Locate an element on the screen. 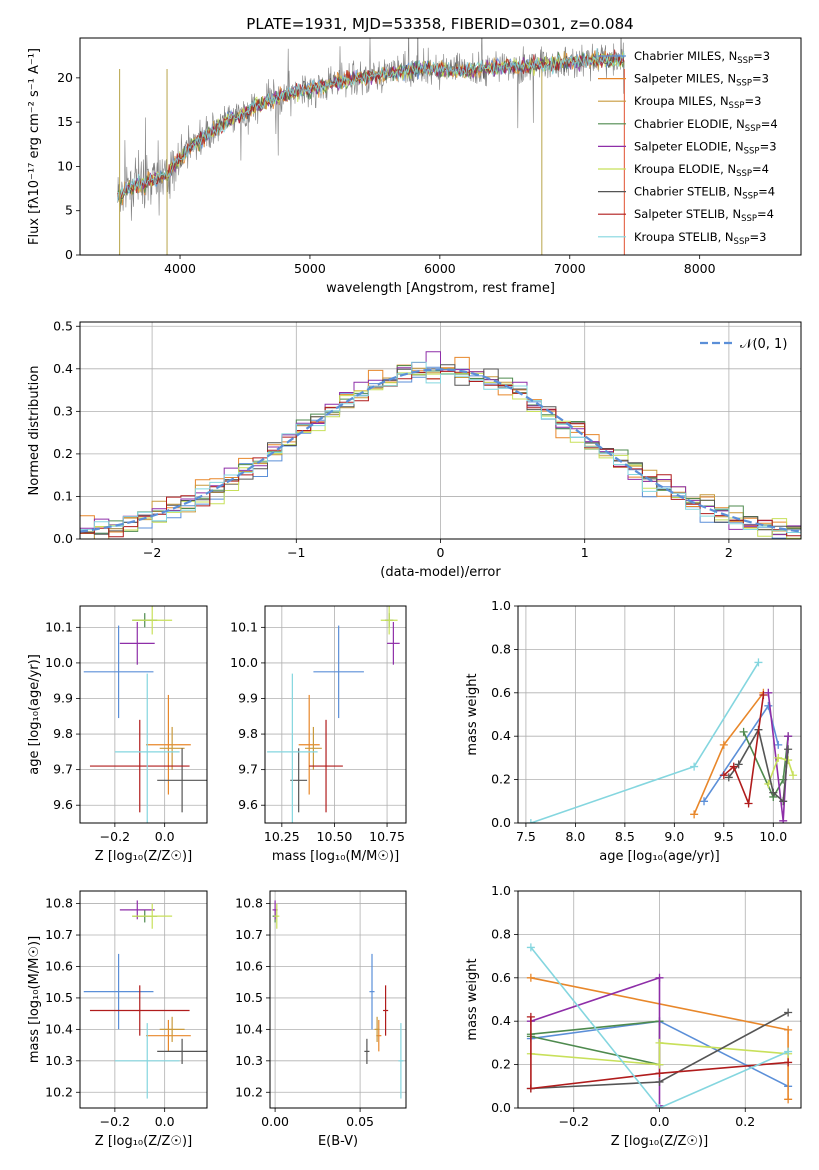  y-axis-label: Flux [fλ10⁻¹⁷ erg cm⁻² s⁻¹ A⁻¹] is located at coordinates (34, 146).